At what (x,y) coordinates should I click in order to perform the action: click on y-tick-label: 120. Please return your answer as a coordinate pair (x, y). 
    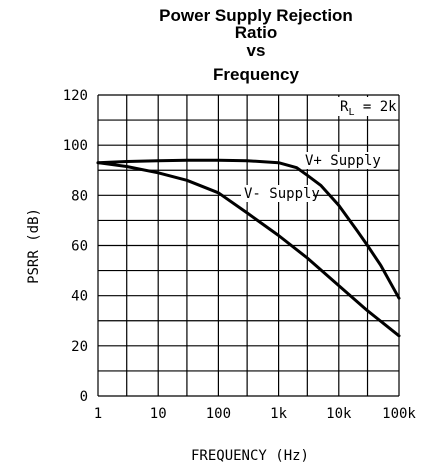
    Looking at the image, I should click on (75, 96).